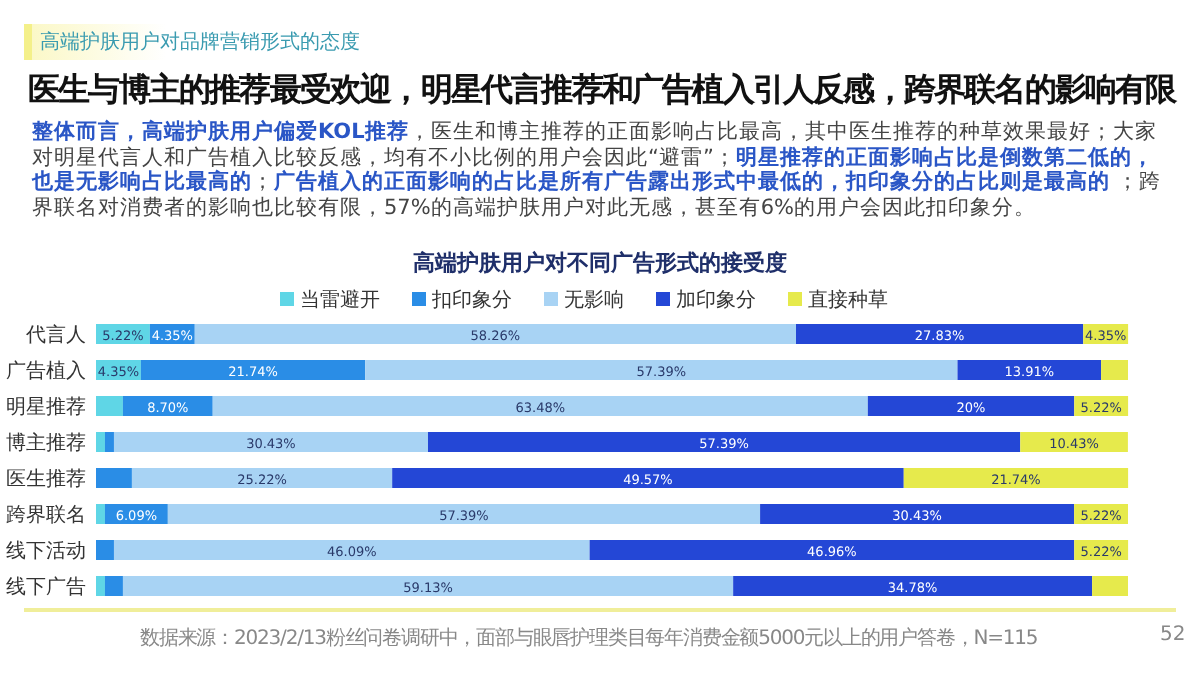  What do you see at coordinates (46, 479) in the screenshot?
I see `y-tick-label: 医生推荐` at bounding box center [46, 479].